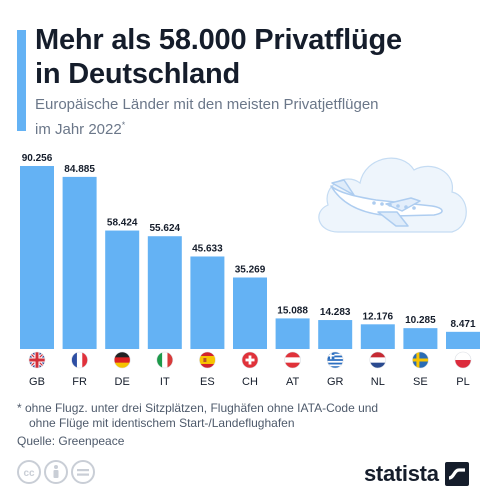  I want to click on subtitle-line-2: im Jahr 2022*, so click(260, 127).